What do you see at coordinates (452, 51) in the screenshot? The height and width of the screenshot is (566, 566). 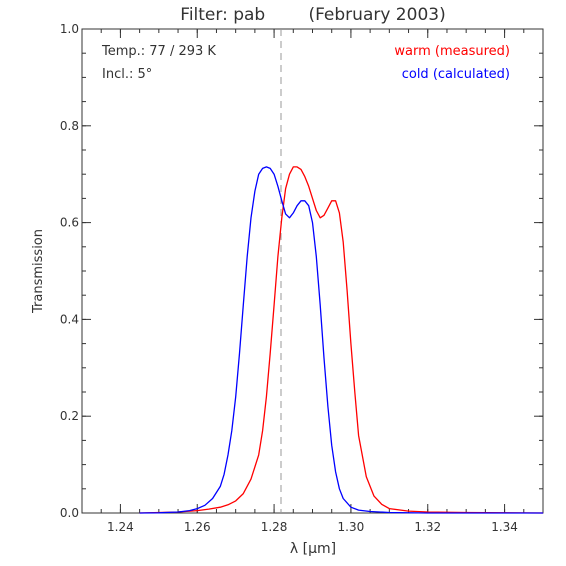 I see `legend-warm: warm (measured)` at bounding box center [452, 51].